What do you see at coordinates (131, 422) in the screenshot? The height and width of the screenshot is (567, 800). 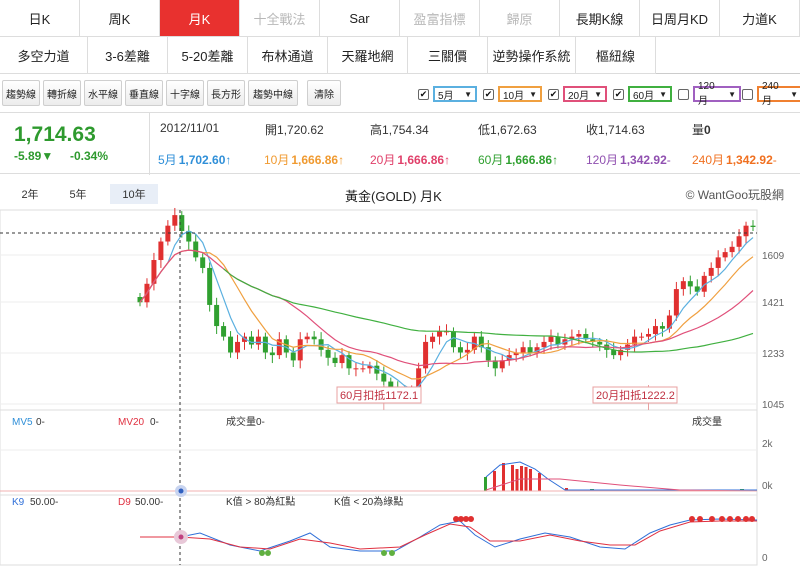 I see `mv20-label: MV20` at bounding box center [131, 422].